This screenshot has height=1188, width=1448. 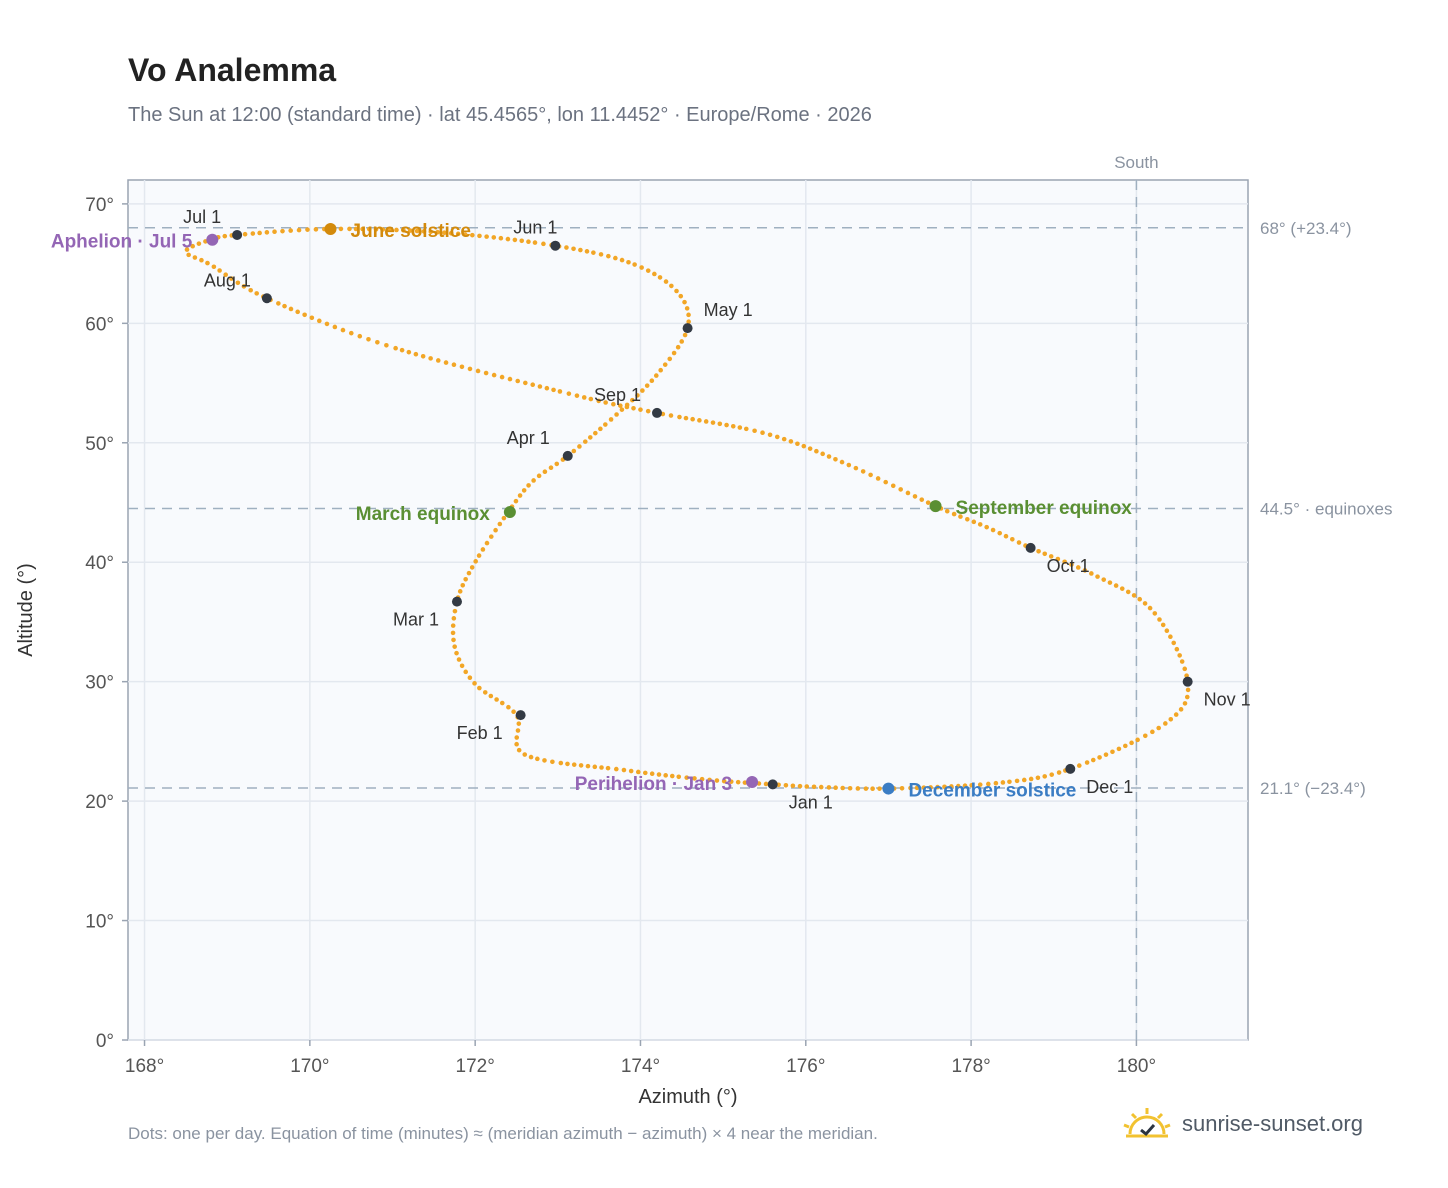 I want to click on month-marker, so click(x=520, y=715).